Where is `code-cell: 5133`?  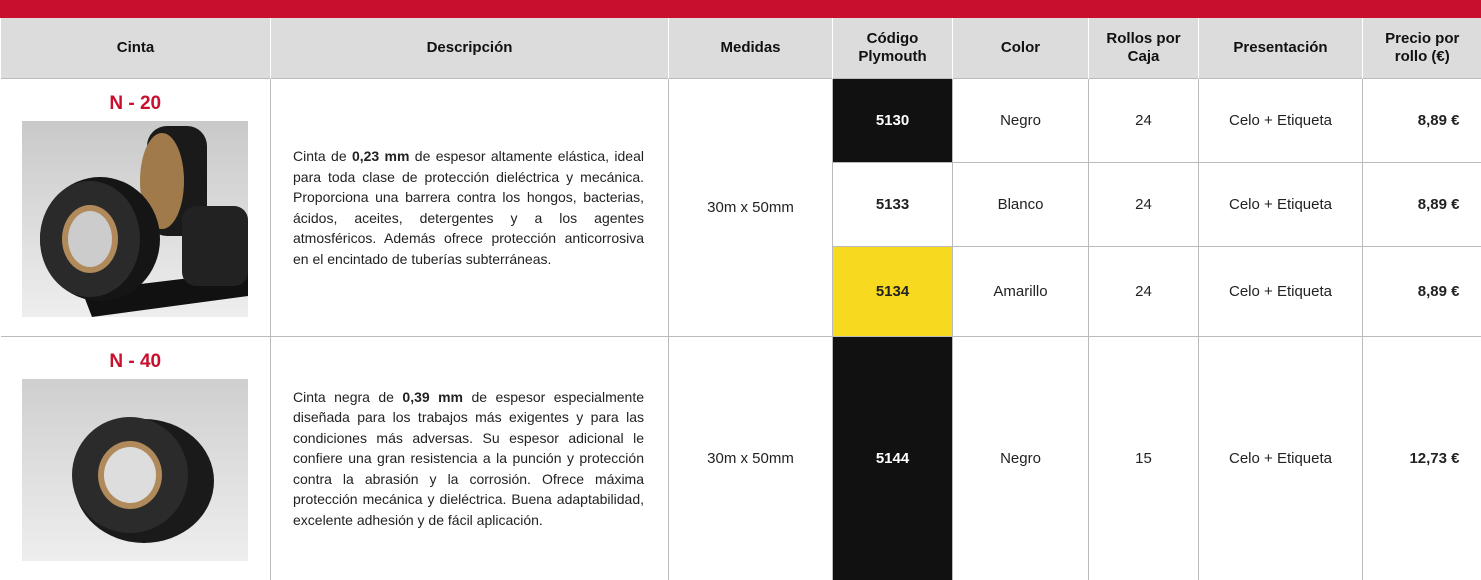 code-cell: 5133 is located at coordinates (893, 205).